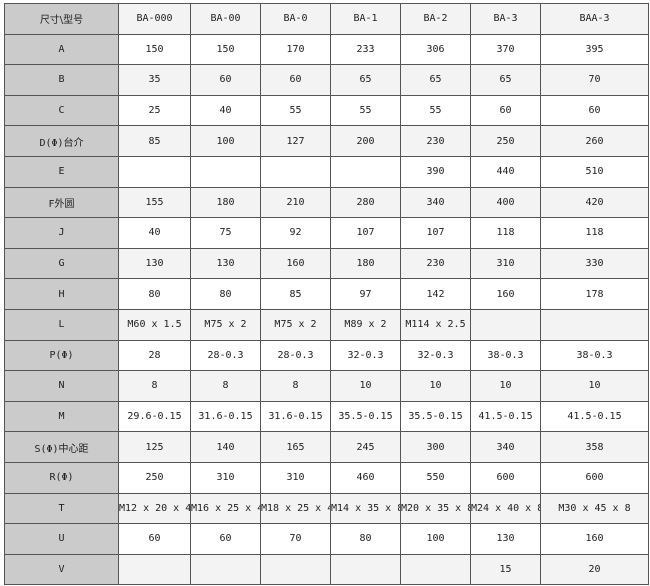 The image size is (650, 586). Describe the element at coordinates (225, 447) in the screenshot. I see `table-cell: 140` at that location.